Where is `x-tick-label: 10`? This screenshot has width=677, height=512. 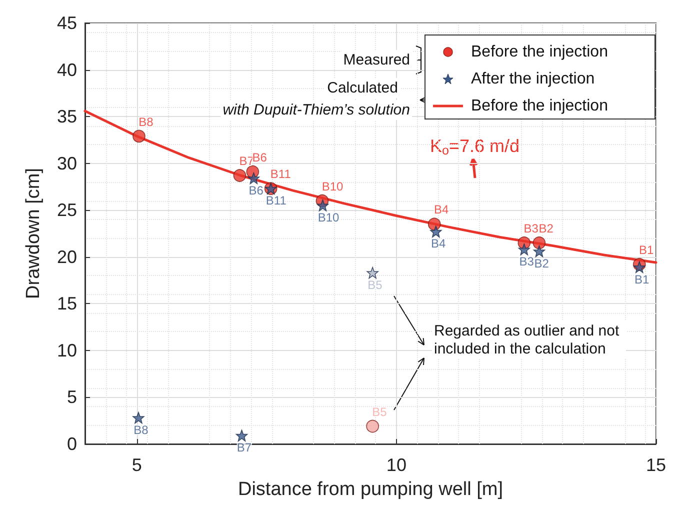 x-tick-label: 10 is located at coordinates (396, 465).